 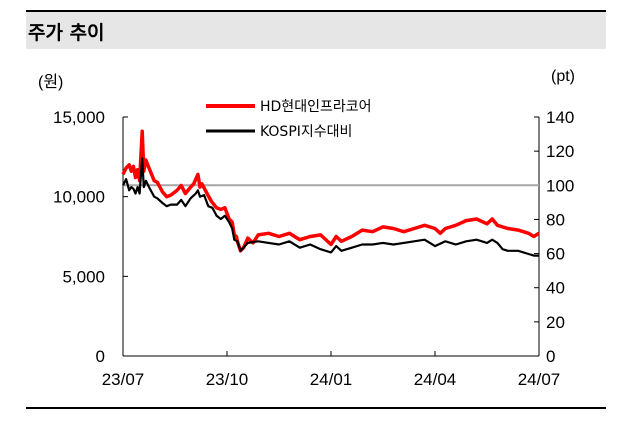 What do you see at coordinates (555, 288) in the screenshot?
I see `right-tick-label: 40` at bounding box center [555, 288].